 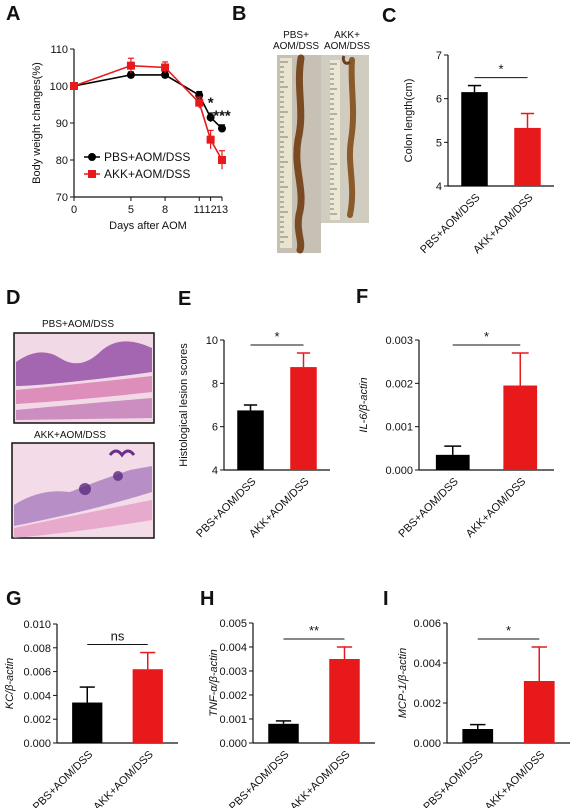 What do you see at coordinates (84, 390) in the screenshot?
I see `histology-pbs-muscle` at bounding box center [84, 390].